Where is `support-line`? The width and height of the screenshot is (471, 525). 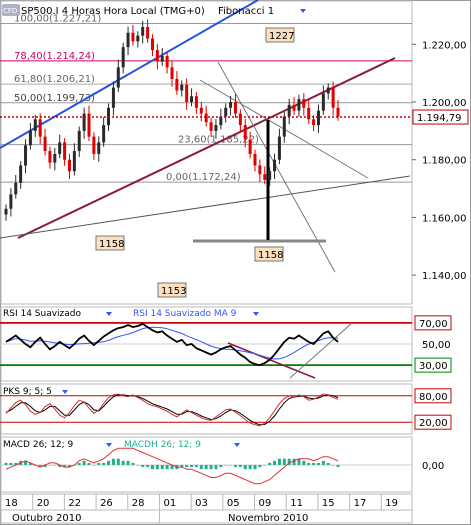
support-line is located at coordinates (205, 207).